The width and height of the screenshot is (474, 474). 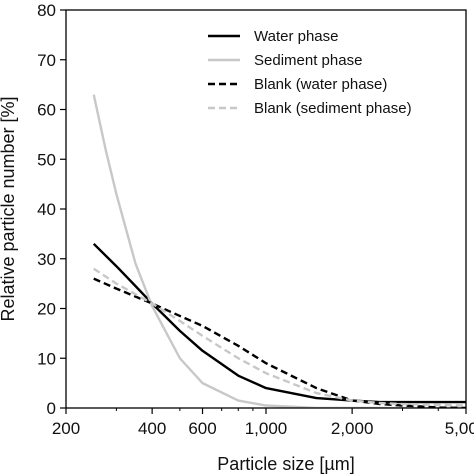 What do you see at coordinates (66, 428) in the screenshot?
I see `x-tick-label: 200` at bounding box center [66, 428].